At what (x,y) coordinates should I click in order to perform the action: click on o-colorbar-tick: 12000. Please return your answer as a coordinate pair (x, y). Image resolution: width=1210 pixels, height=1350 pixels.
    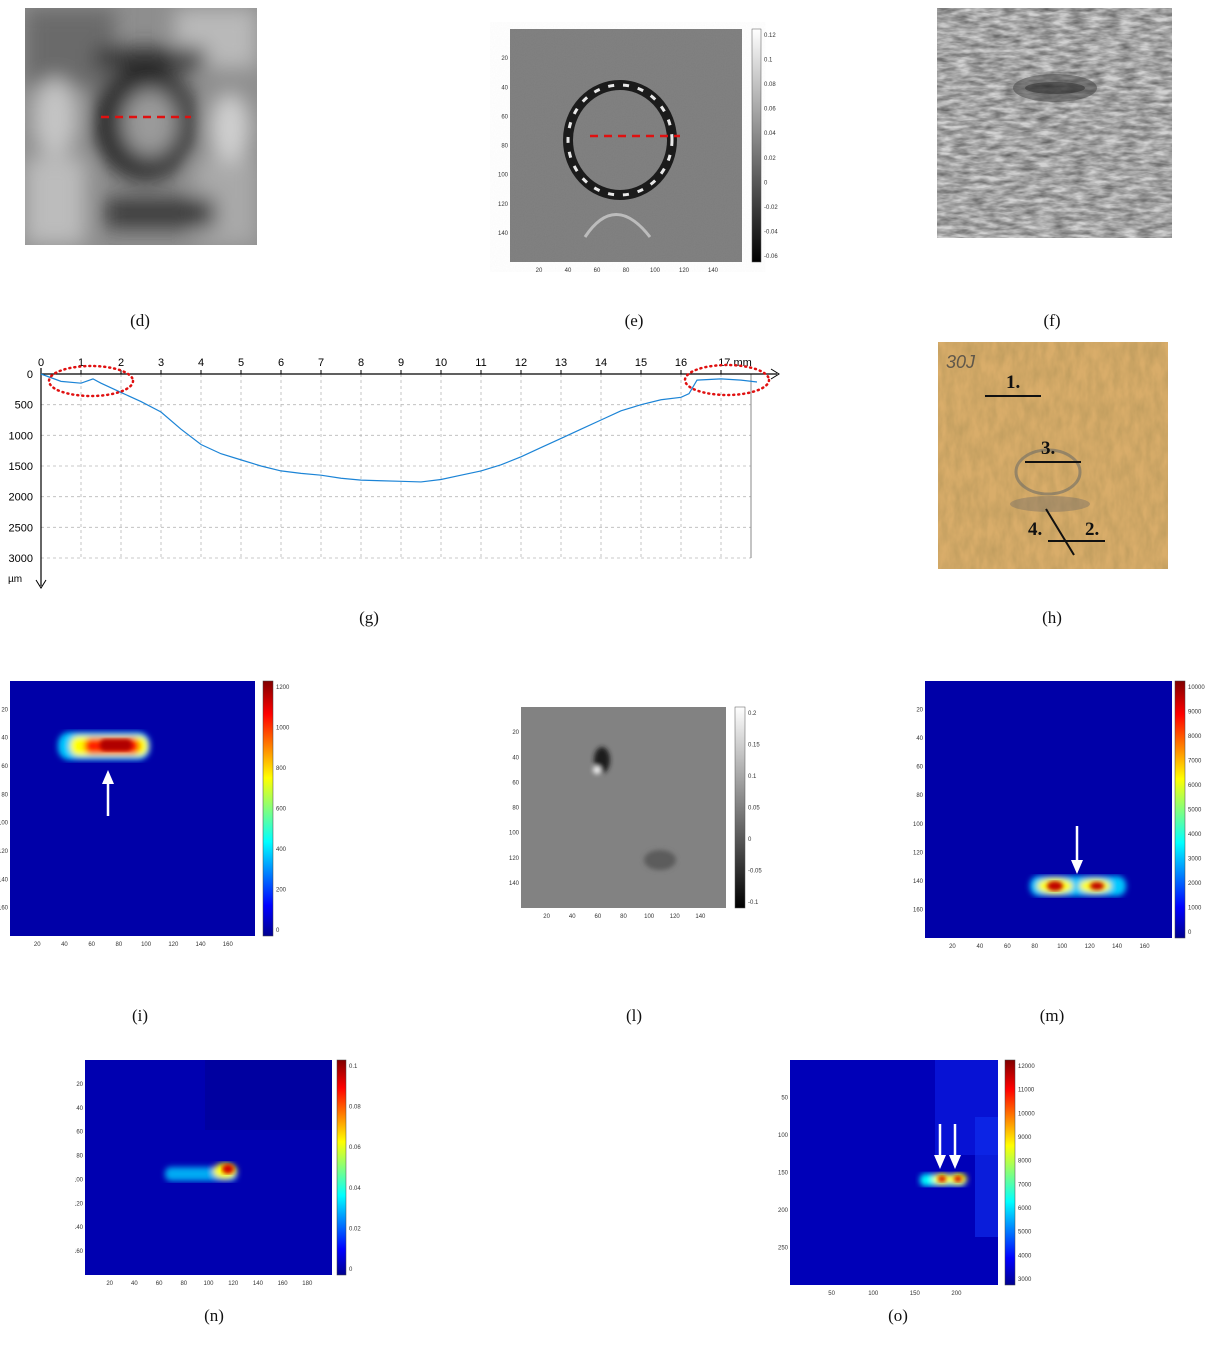
    Looking at the image, I should click on (1026, 1067).